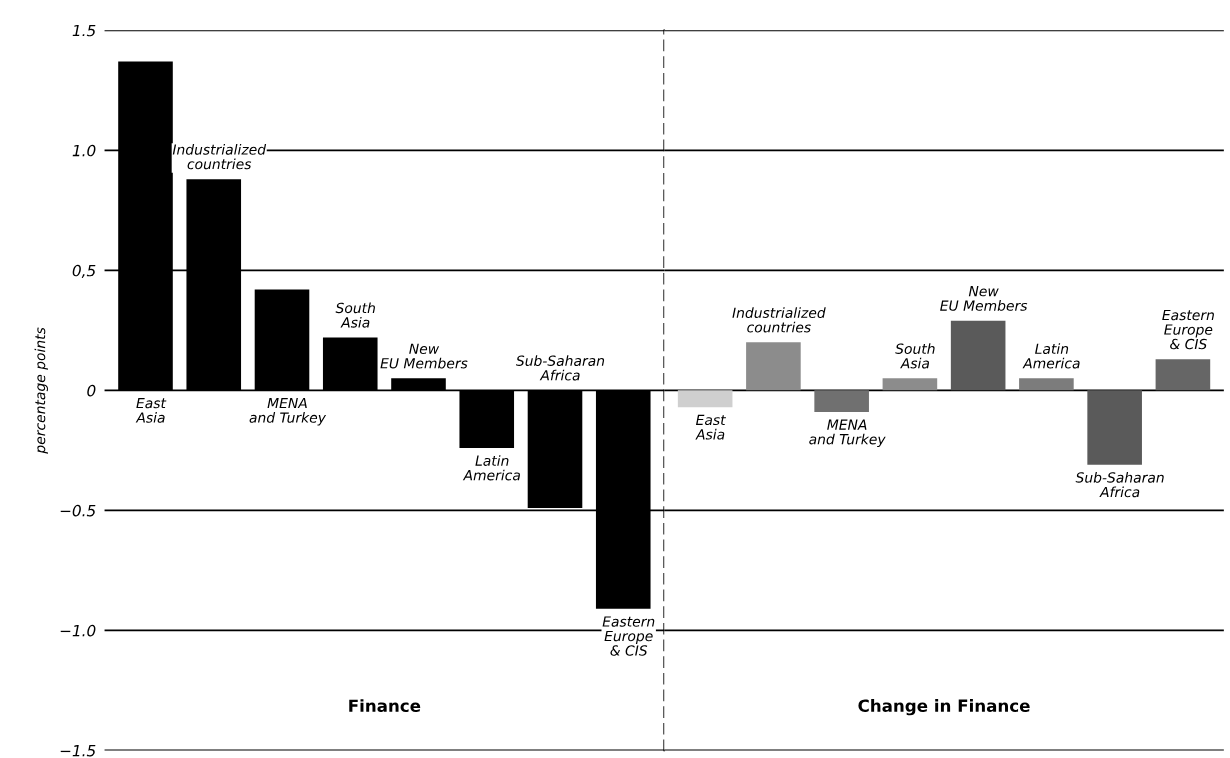 Image resolution: width=1230 pixels, height=758 pixels. Describe the element at coordinates (84, 150) in the screenshot. I see `y-tick-label: 1.0` at that location.